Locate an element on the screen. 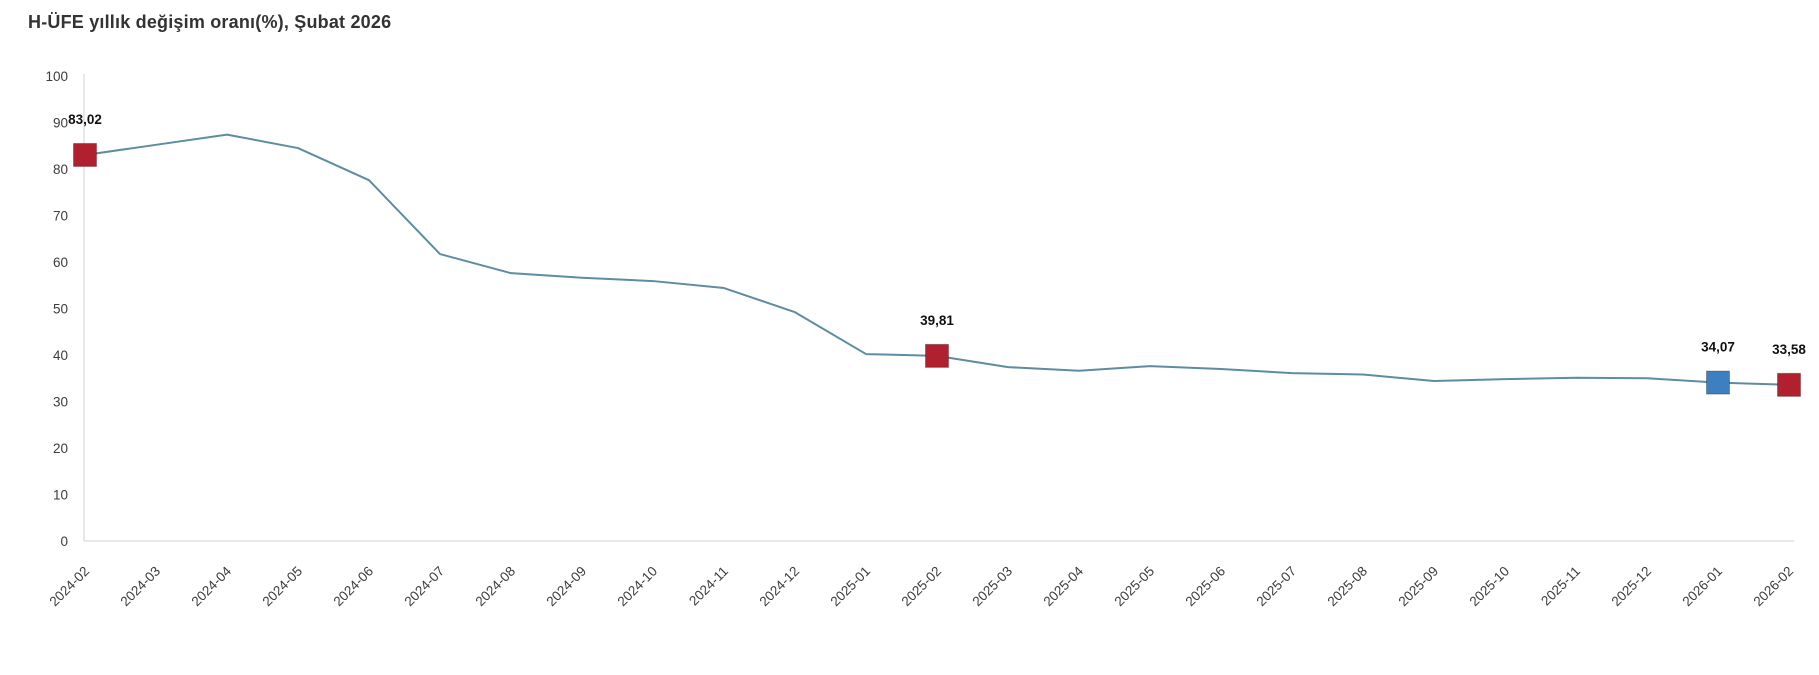  x-axis-tick-label: 2024-06 is located at coordinates (353, 587).